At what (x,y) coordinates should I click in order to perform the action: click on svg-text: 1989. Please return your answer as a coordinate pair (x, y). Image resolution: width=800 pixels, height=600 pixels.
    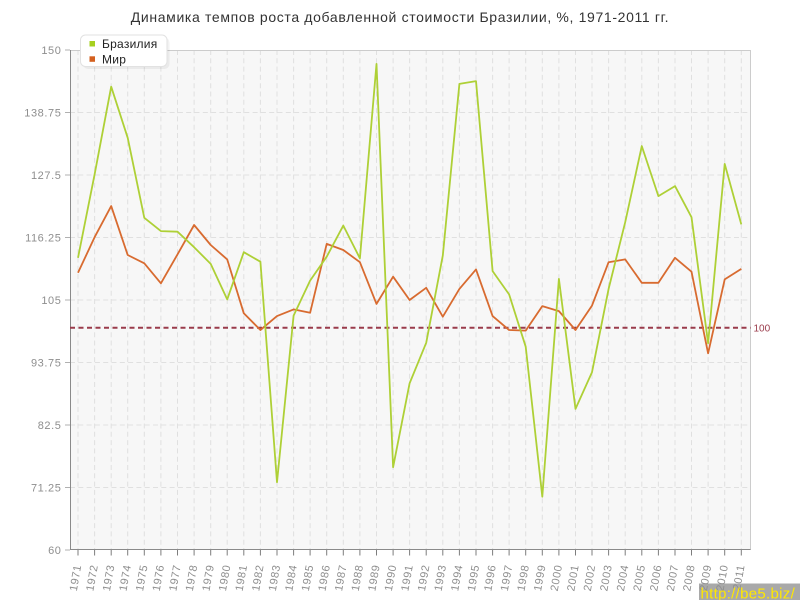
    Looking at the image, I should click on (374, 578).